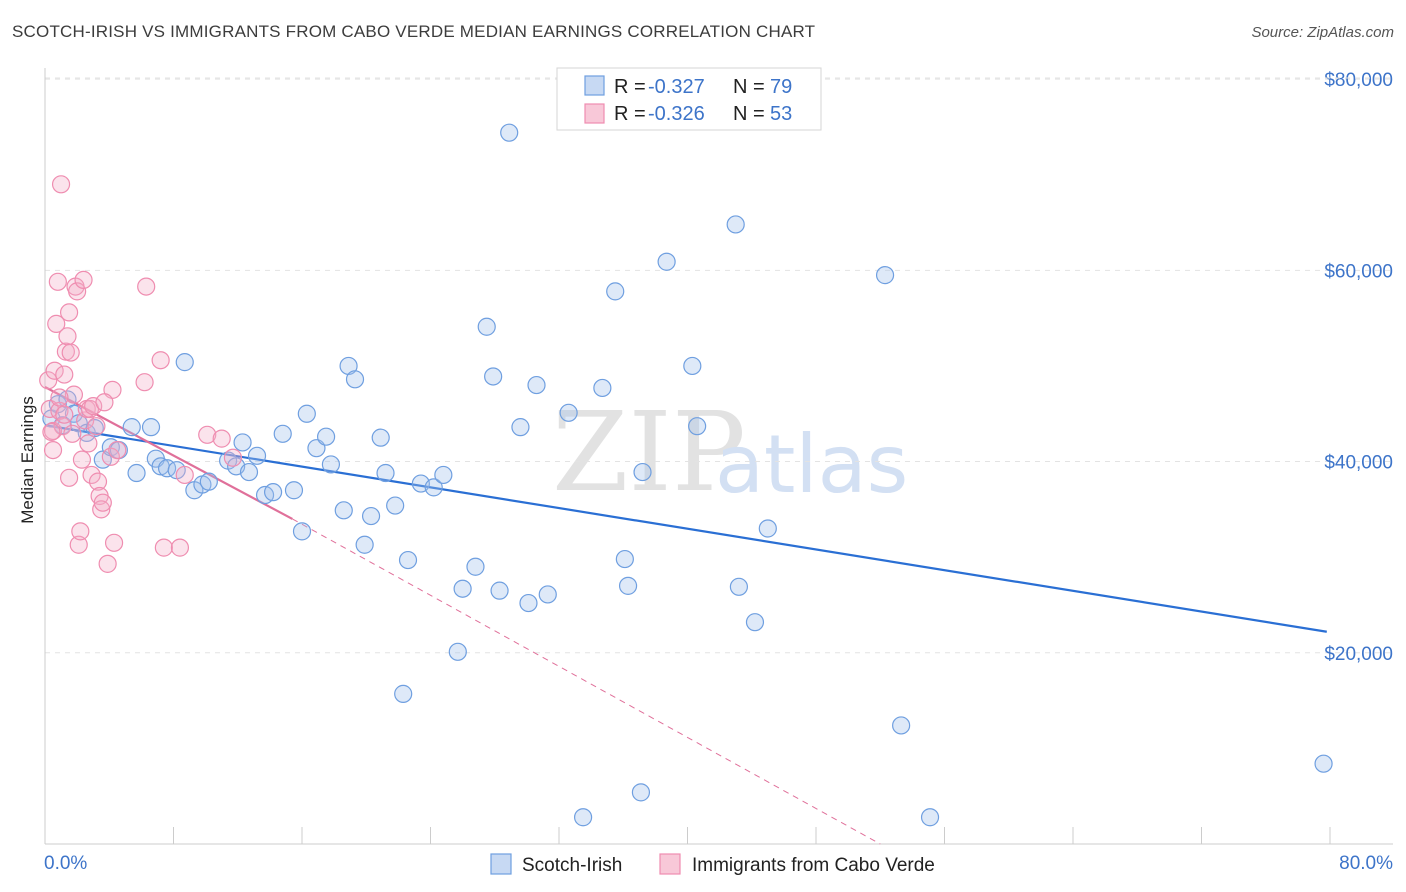 This screenshot has width=1406, height=892. Describe the element at coordinates (572, 865) in the screenshot. I see `bottom-legend-scotch-irish: Scotch-Irish` at that location.